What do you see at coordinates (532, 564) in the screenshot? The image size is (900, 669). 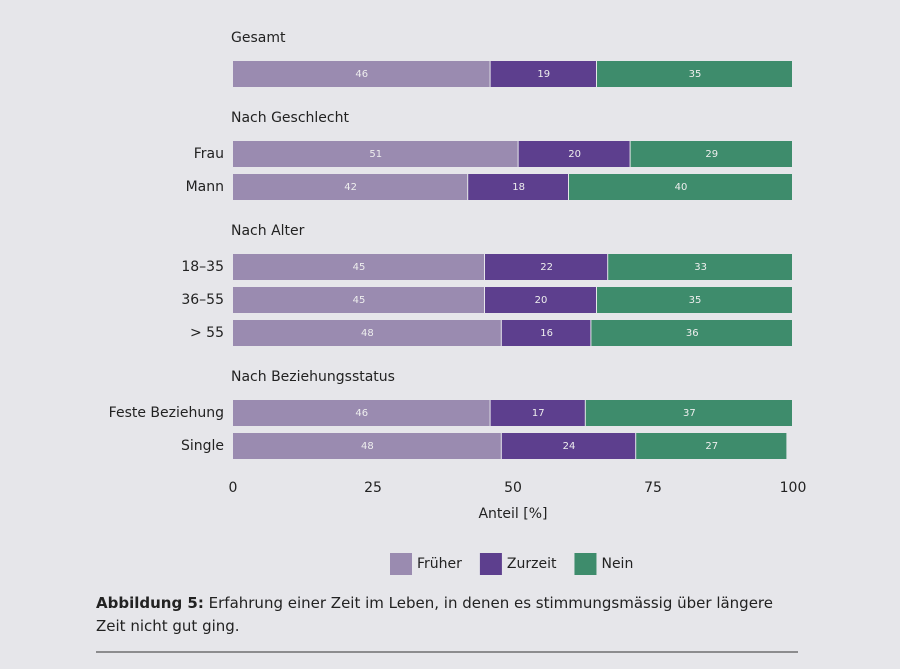 I see `legend-label: Zurzeit` at bounding box center [532, 564].